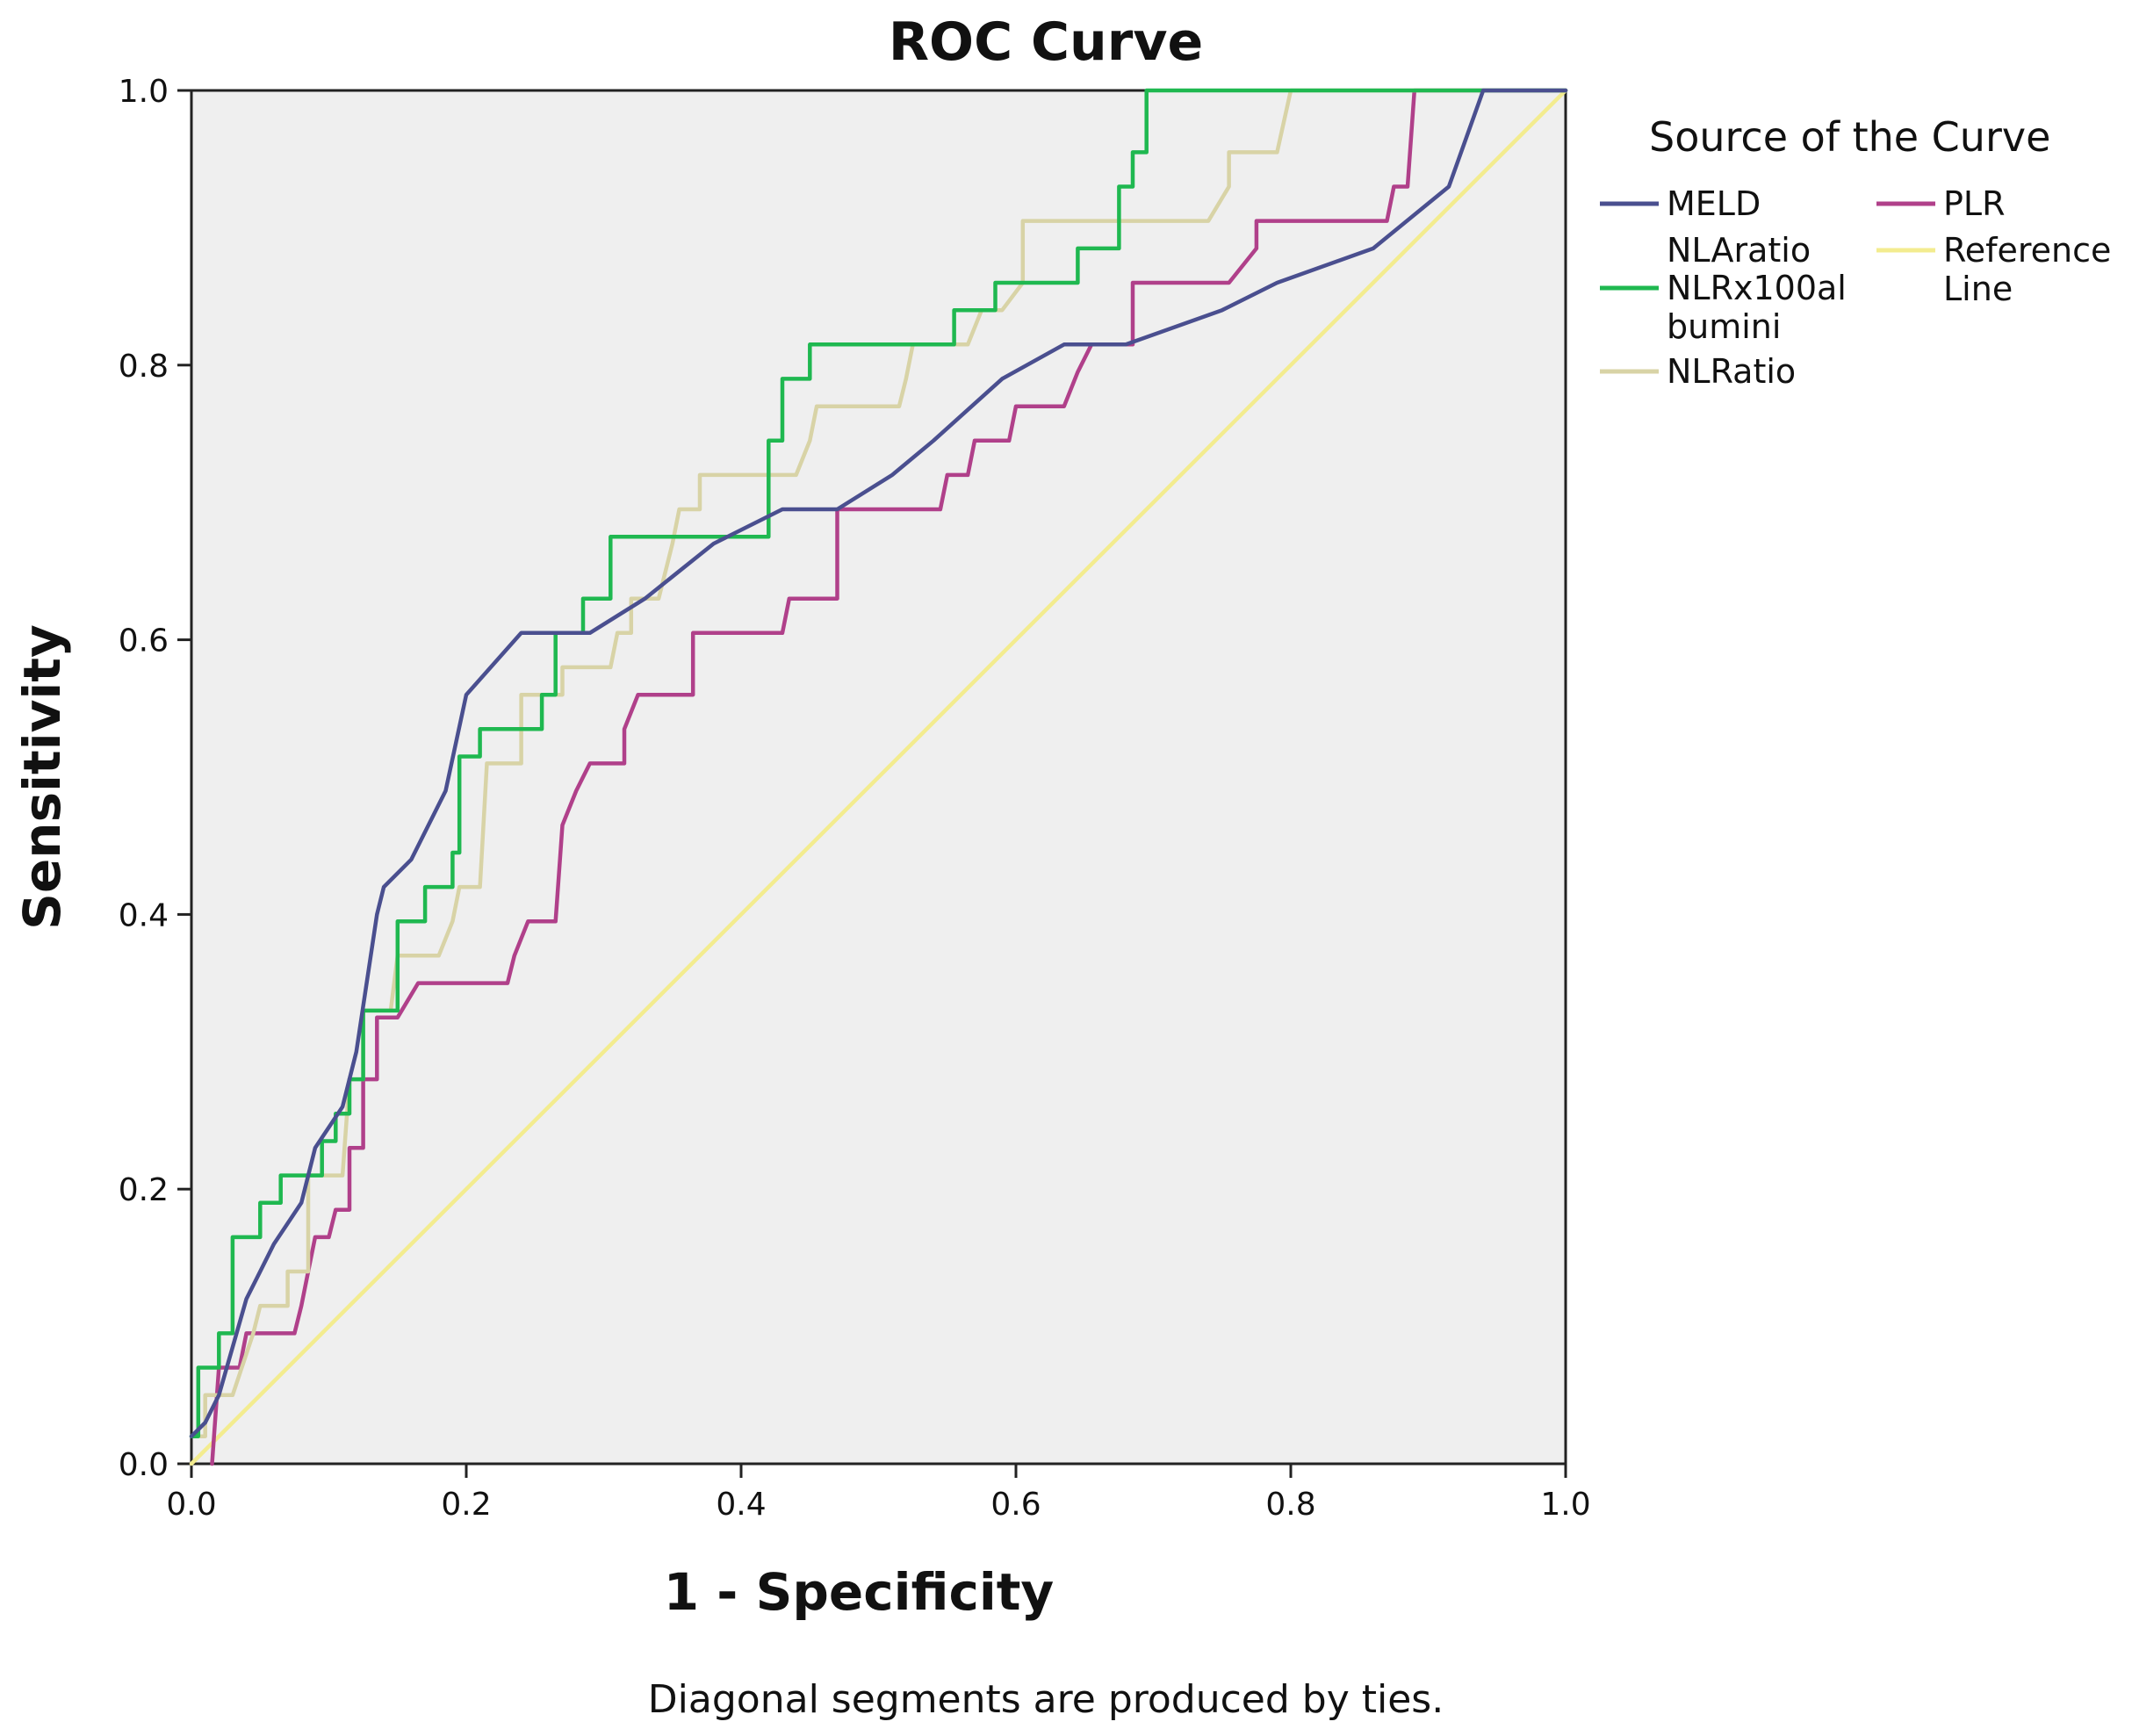 The width and height of the screenshot is (2132, 1736). Describe the element at coordinates (1757, 307) in the screenshot. I see `legend-label-nlrx100albumini: NLRx100al bumini` at that location.